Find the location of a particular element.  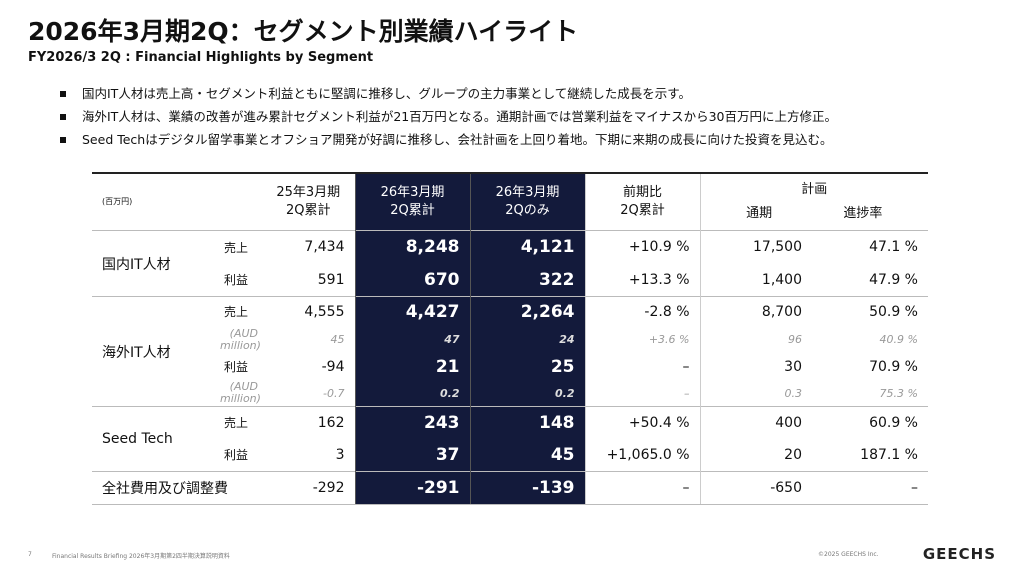

cell: 4,427 is located at coordinates (412, 311).